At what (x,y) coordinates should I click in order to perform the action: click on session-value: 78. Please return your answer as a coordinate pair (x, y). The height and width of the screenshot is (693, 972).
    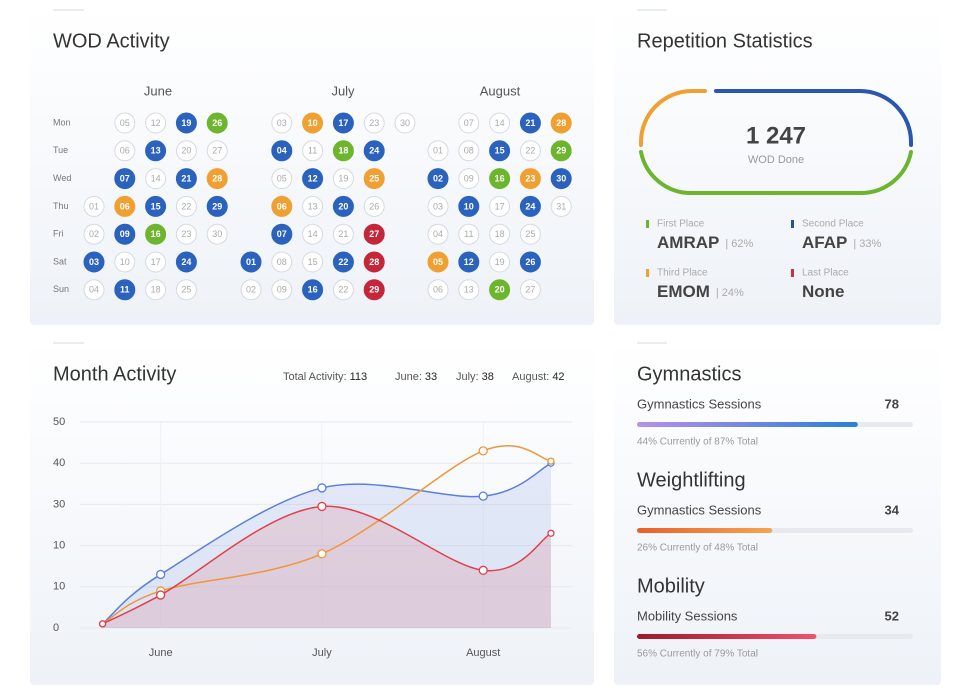
    Looking at the image, I should click on (892, 403).